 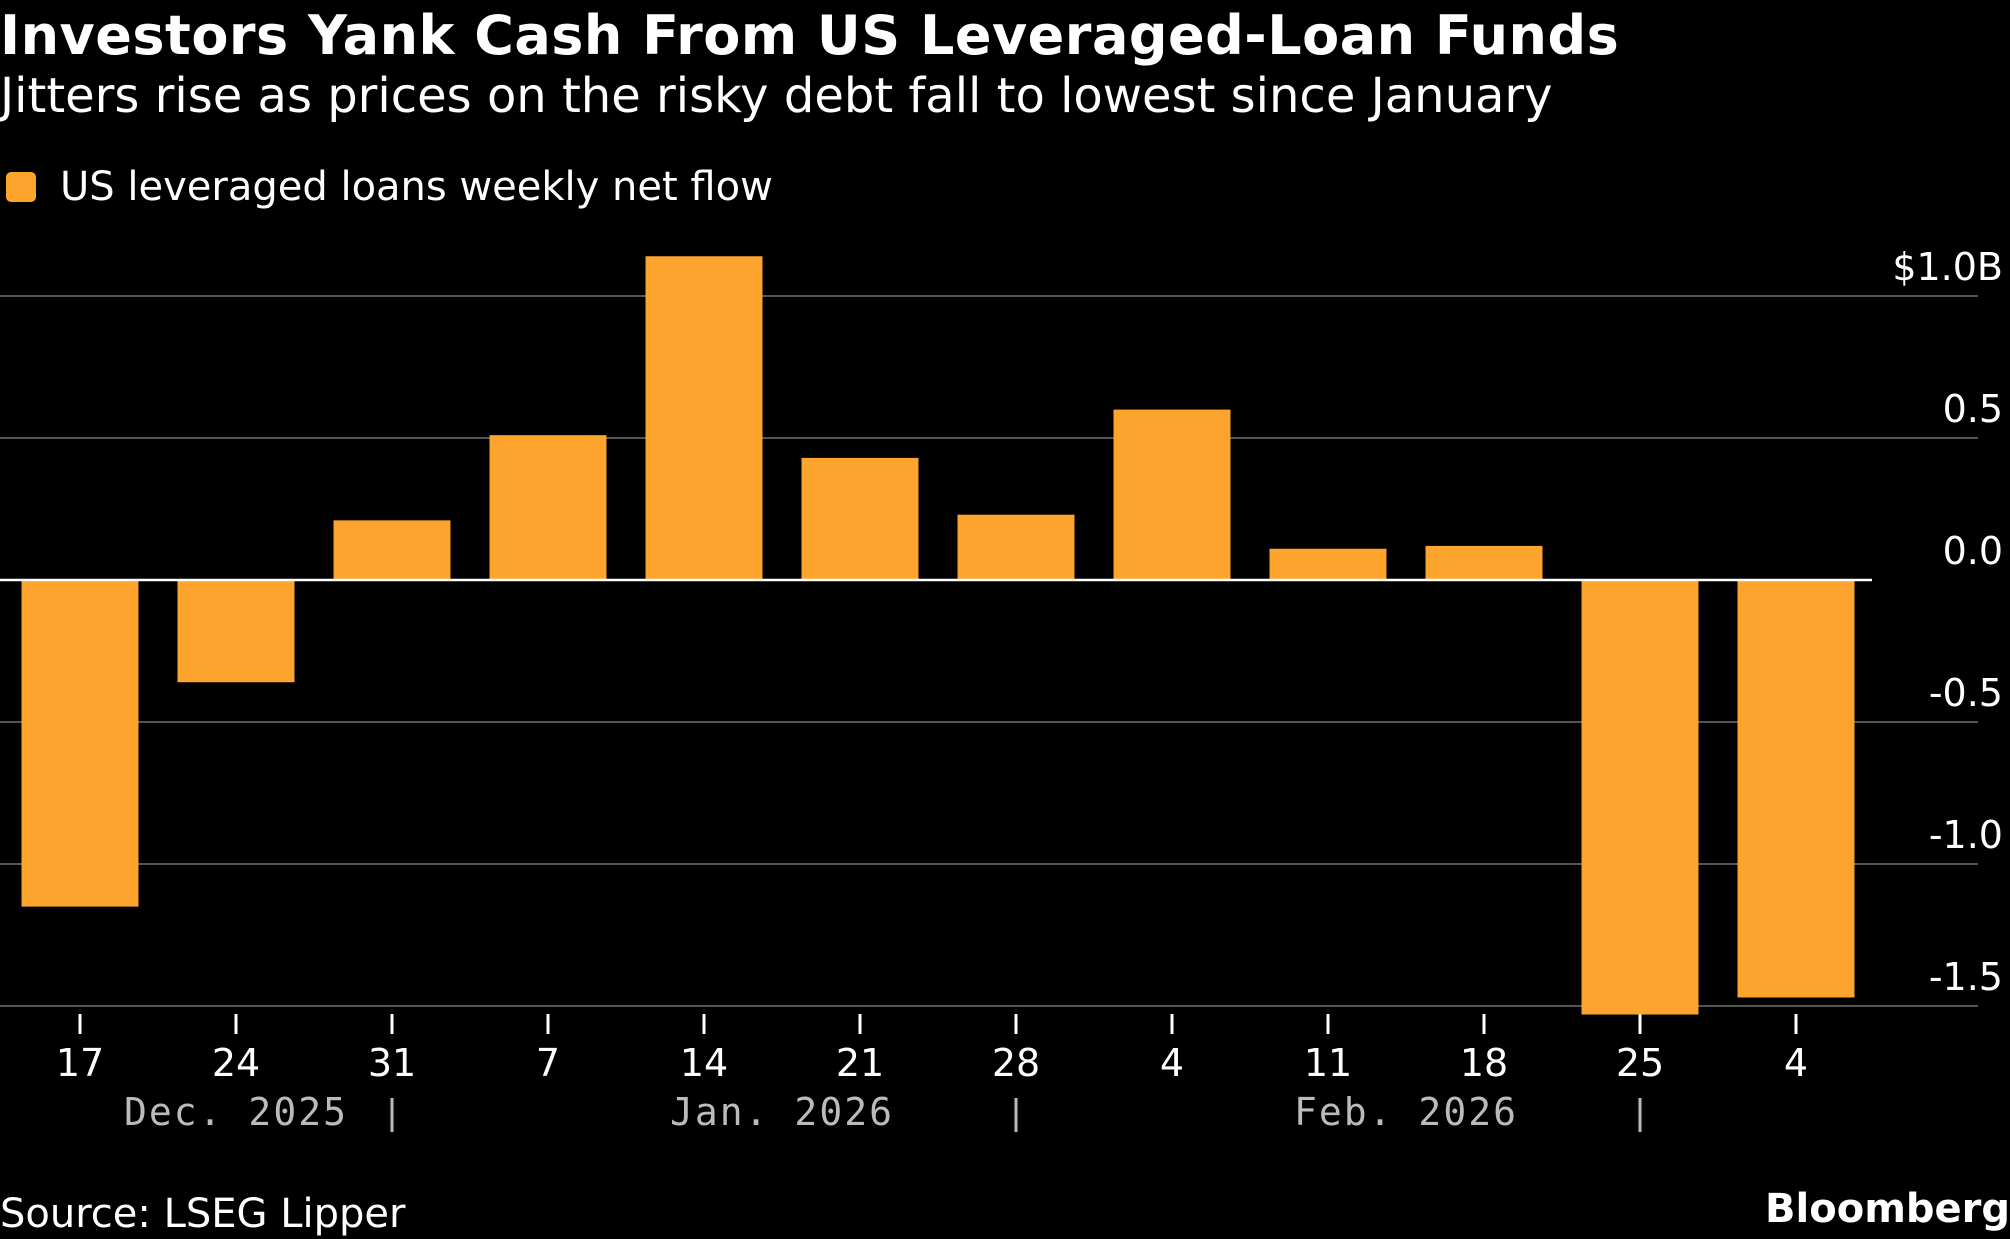 What do you see at coordinates (782, 1112) in the screenshot?
I see `month-label: Jan. 2026` at bounding box center [782, 1112].